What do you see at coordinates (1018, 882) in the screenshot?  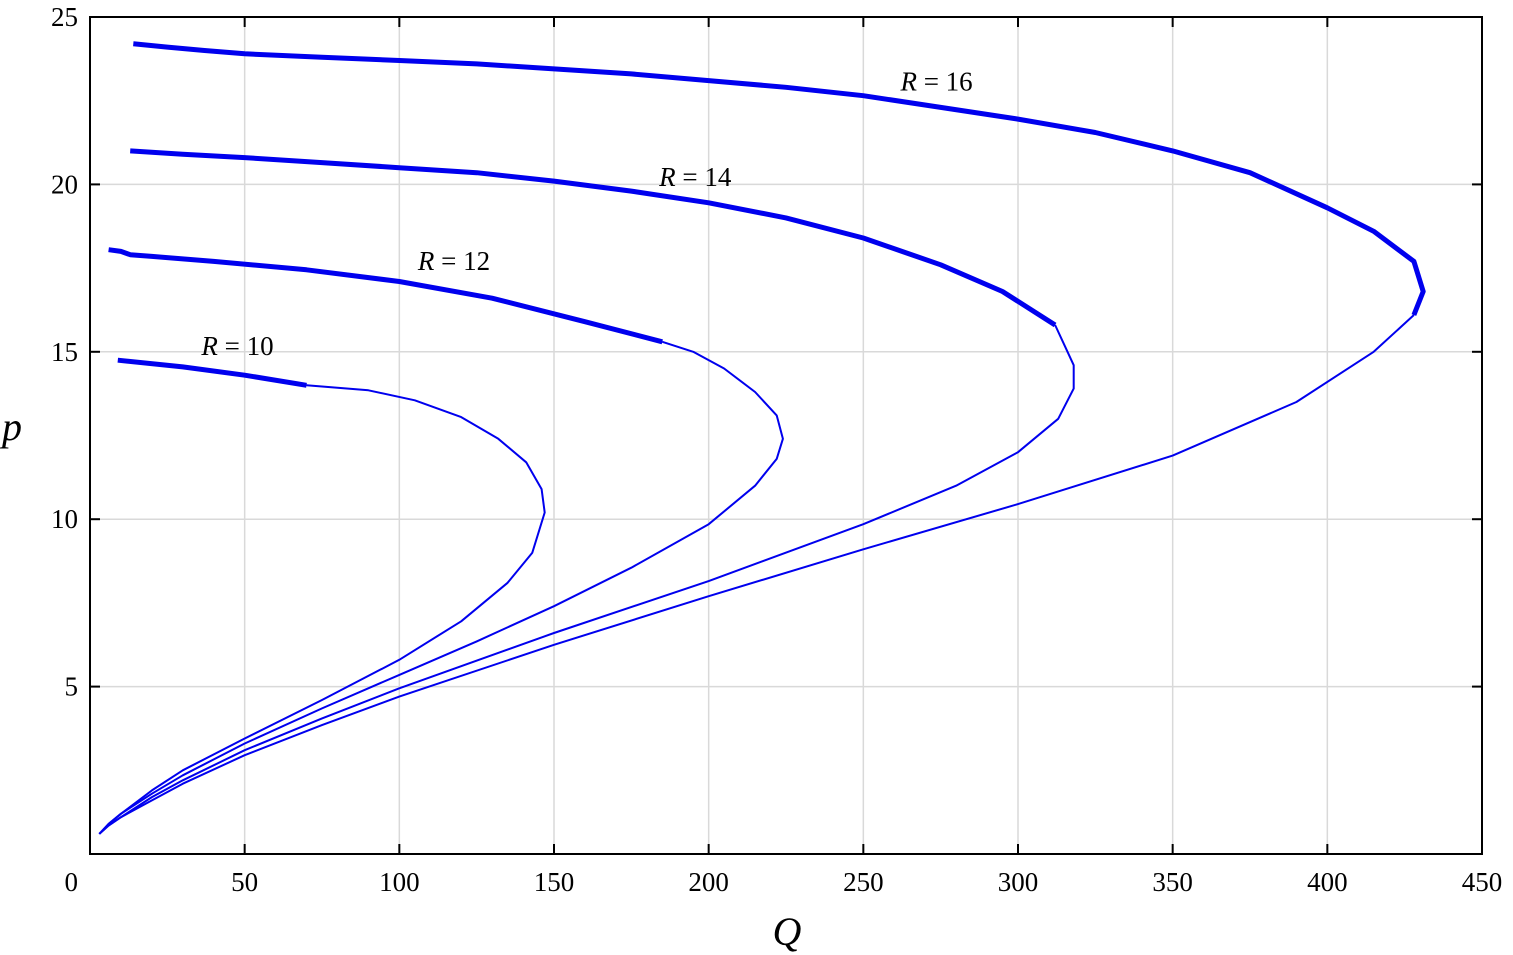 I see `x-tick-label: 300` at bounding box center [1018, 882].